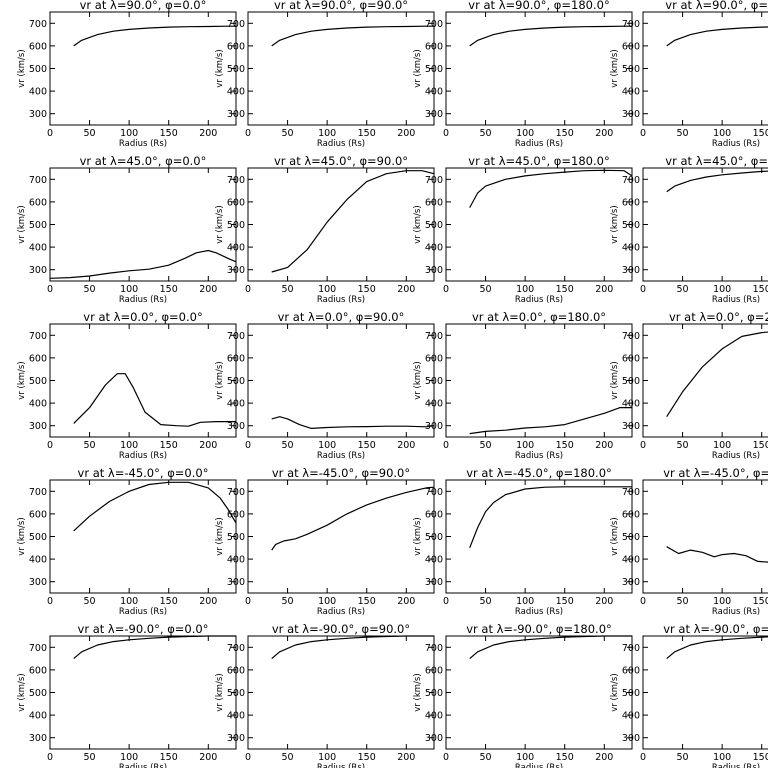  Describe the element at coordinates (718, 317) in the screenshot. I see `panel-title: vr at λ=0.0°, φ=270.0°` at that location.